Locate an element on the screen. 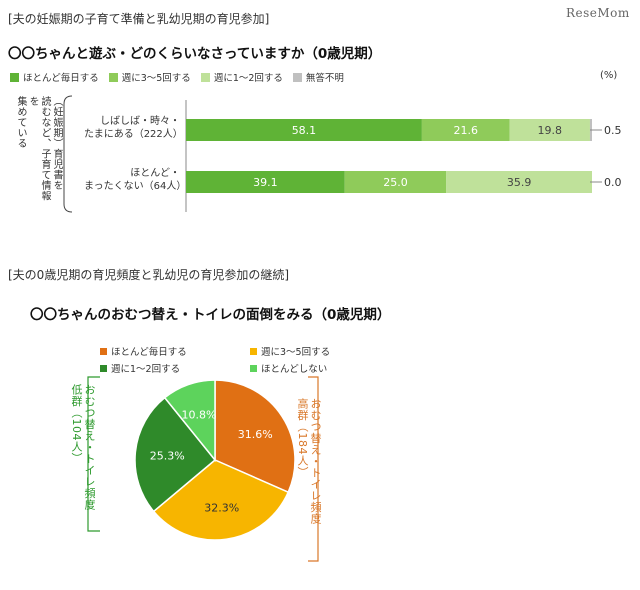 The image size is (640, 590). right-bracket is located at coordinates (313, 469).